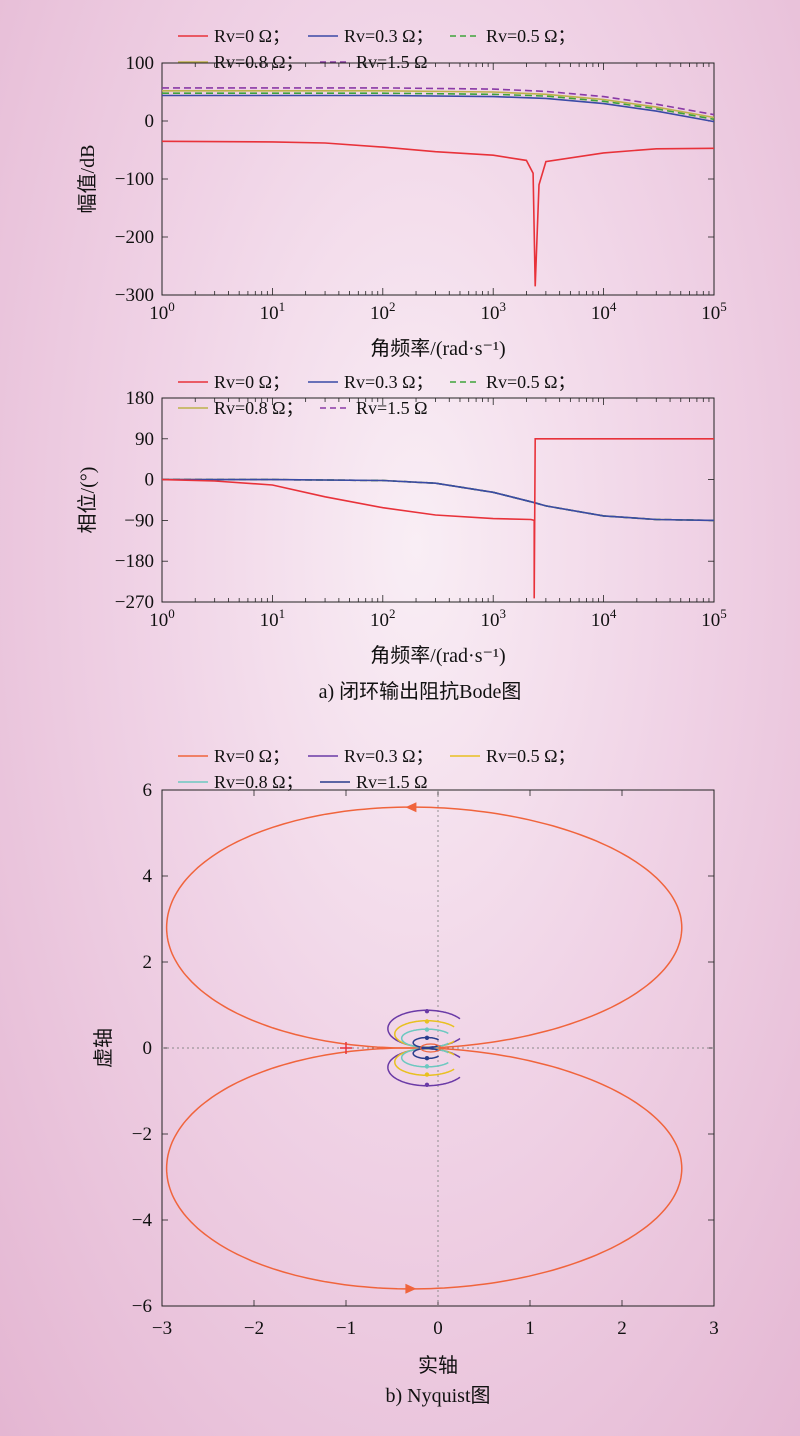 This screenshot has width=800, height=1436. What do you see at coordinates (134, 179) in the screenshot?
I see `y-tick-label: −100` at bounding box center [134, 179].